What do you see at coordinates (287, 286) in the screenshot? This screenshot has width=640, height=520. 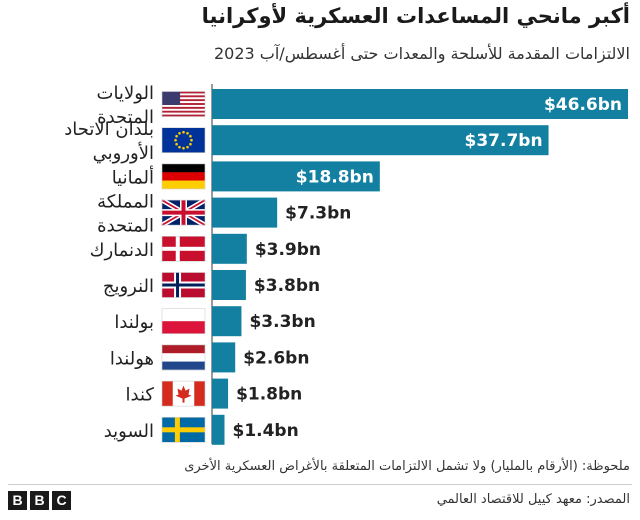 I see `bar-value-label: $3.8bn` at bounding box center [287, 286].